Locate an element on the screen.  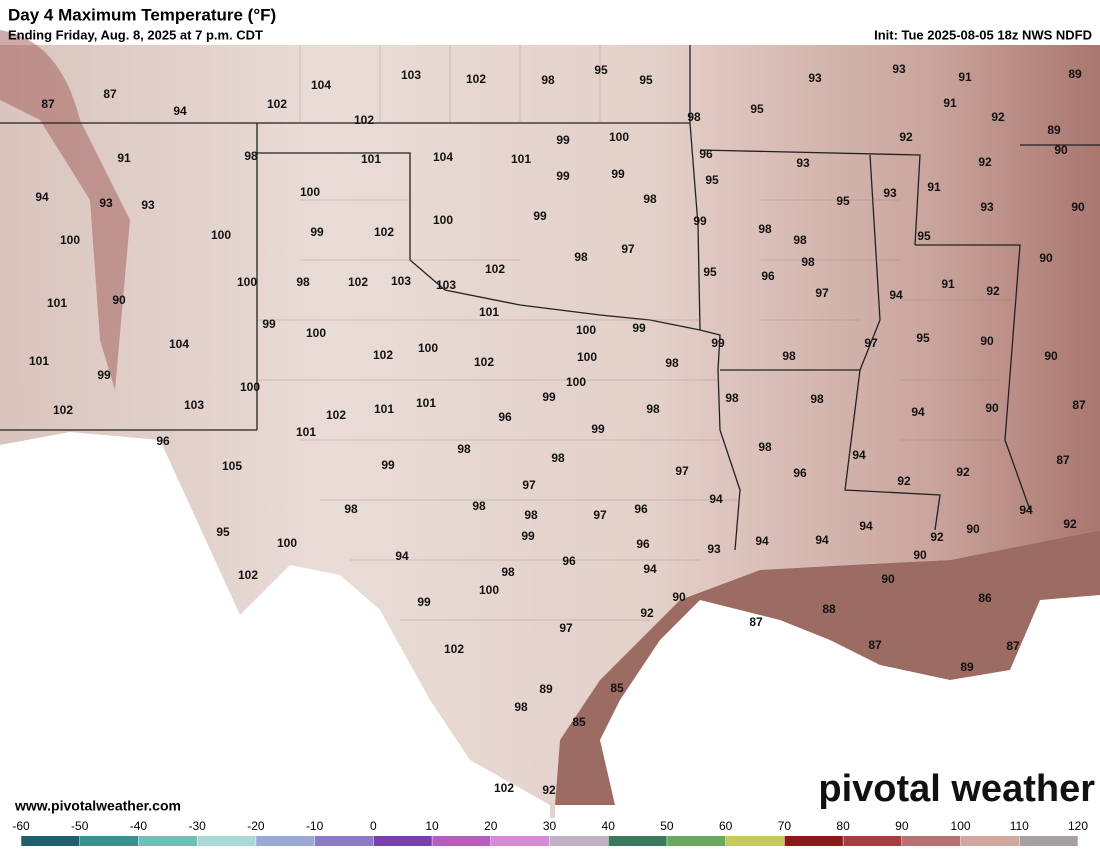
temp-label: 103 is located at coordinates (194, 405).